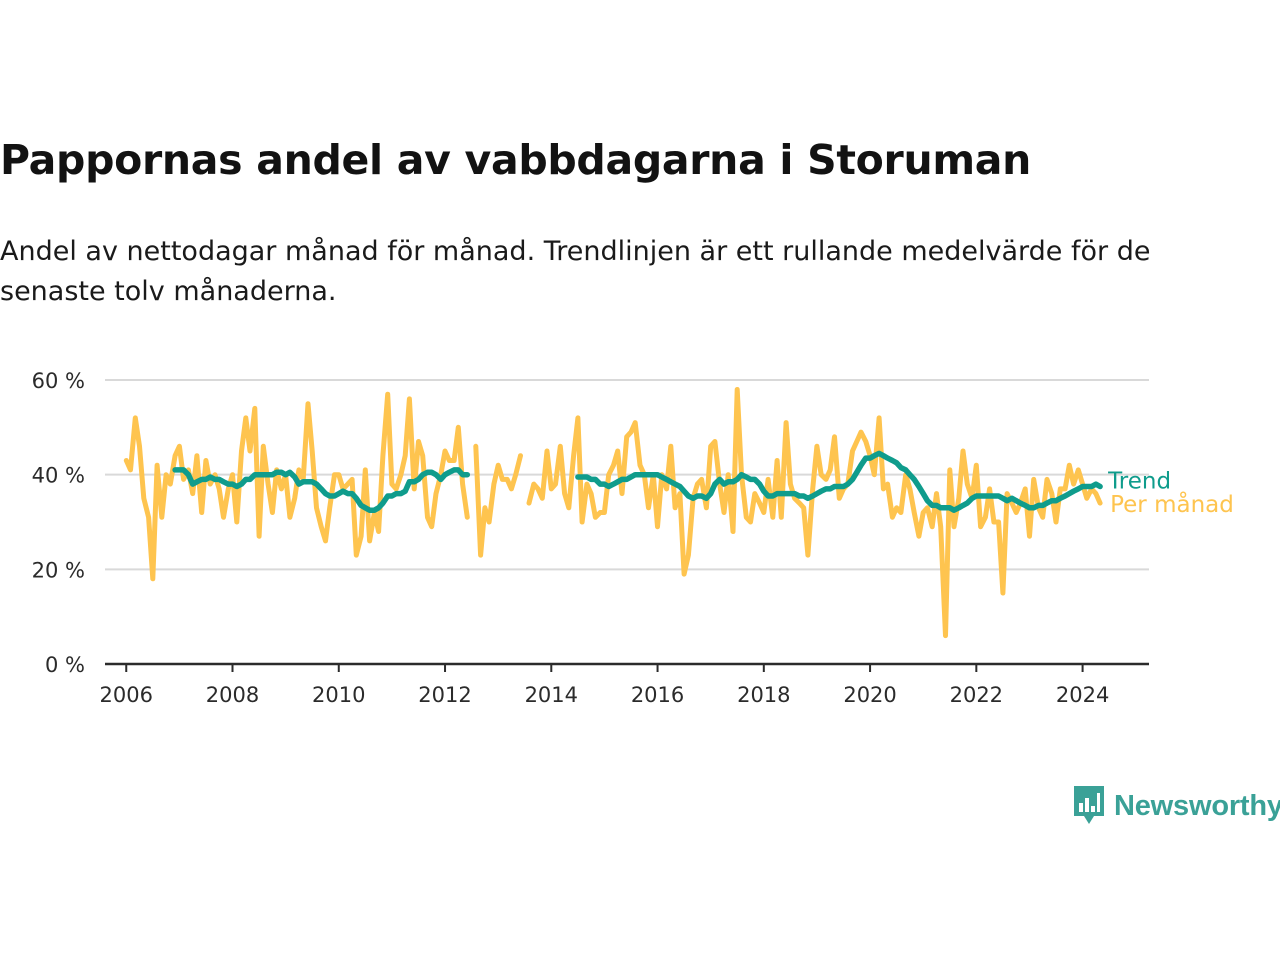  I want to click on y-tick-label: 60 %, so click(58, 381).